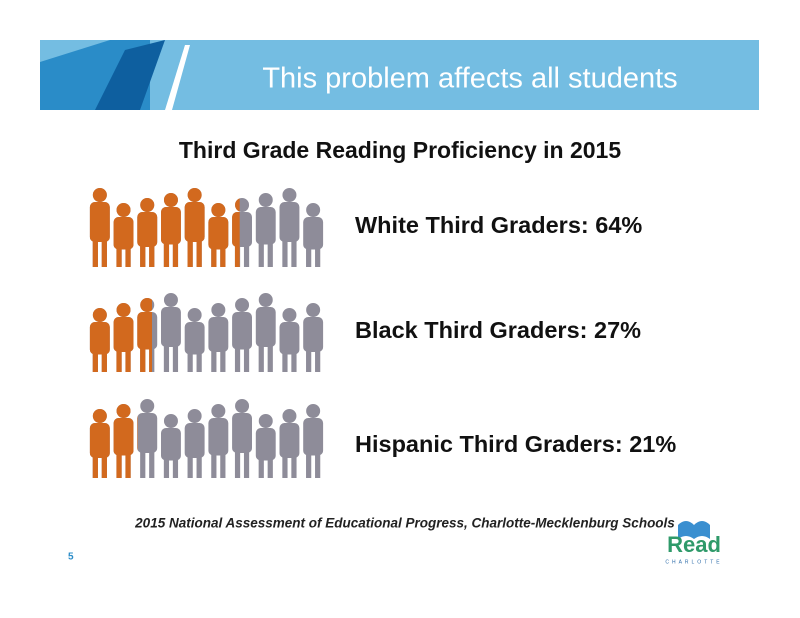 This screenshot has width=800, height=618. Describe the element at coordinates (130, 75) in the screenshot. I see `header-book-page` at that location.